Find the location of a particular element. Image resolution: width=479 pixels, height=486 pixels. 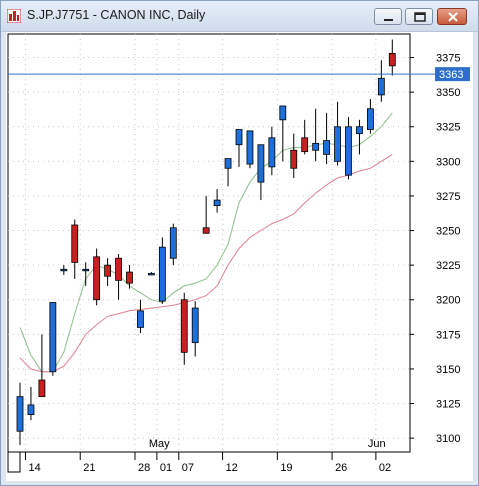

close-button is located at coordinates (452, 16).